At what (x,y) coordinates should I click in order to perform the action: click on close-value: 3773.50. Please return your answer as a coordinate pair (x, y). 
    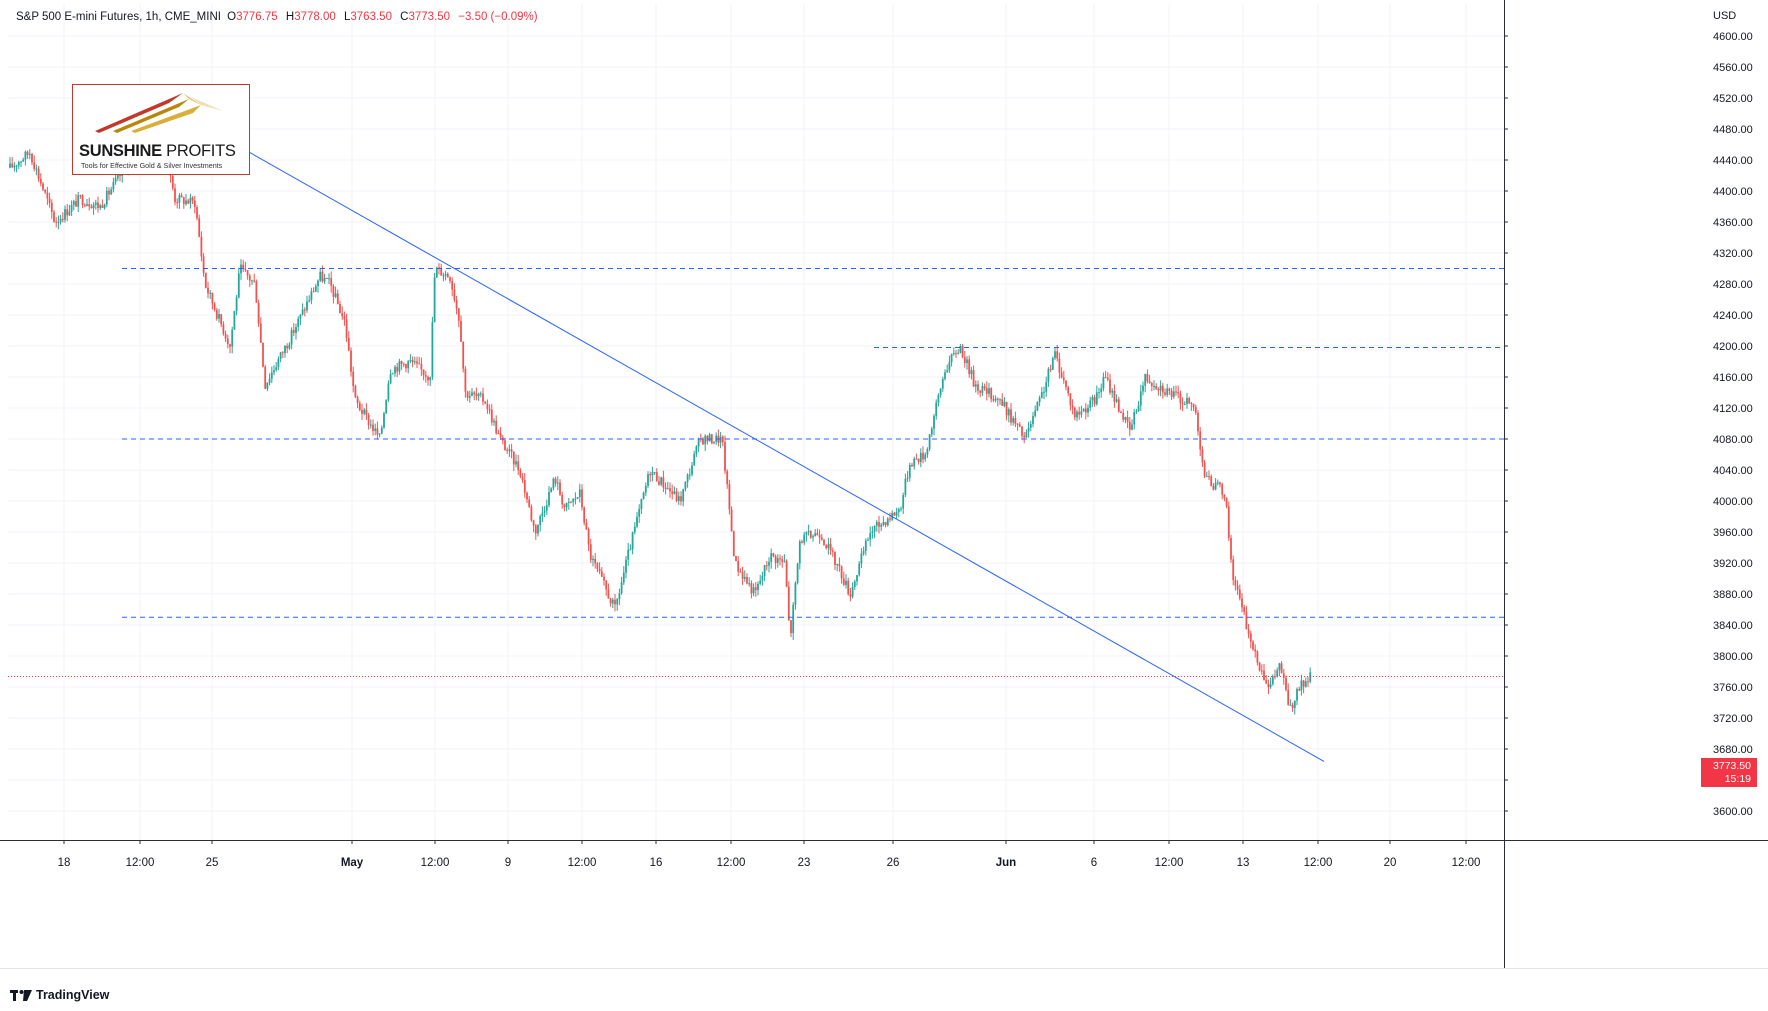
    Looking at the image, I should click on (429, 17).